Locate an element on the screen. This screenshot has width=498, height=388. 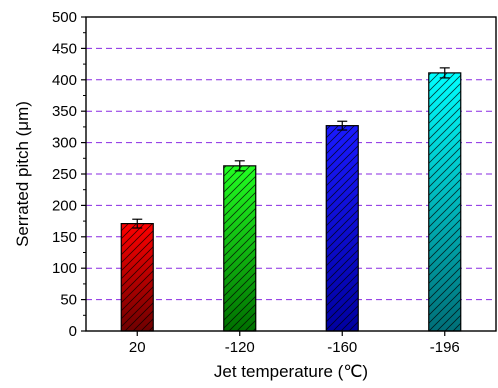
y-tick-label: 0 is located at coordinates (73, 331).